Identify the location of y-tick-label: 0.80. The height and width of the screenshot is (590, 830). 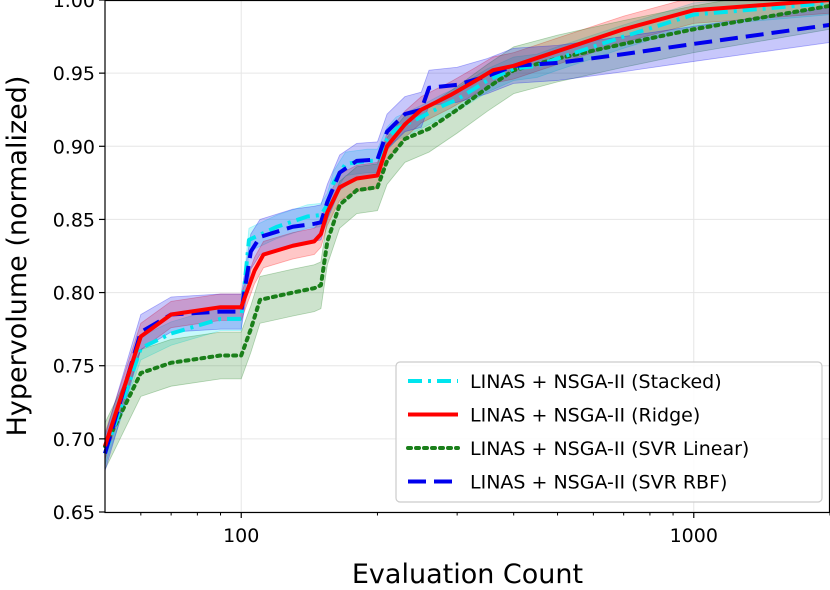
(74, 294).